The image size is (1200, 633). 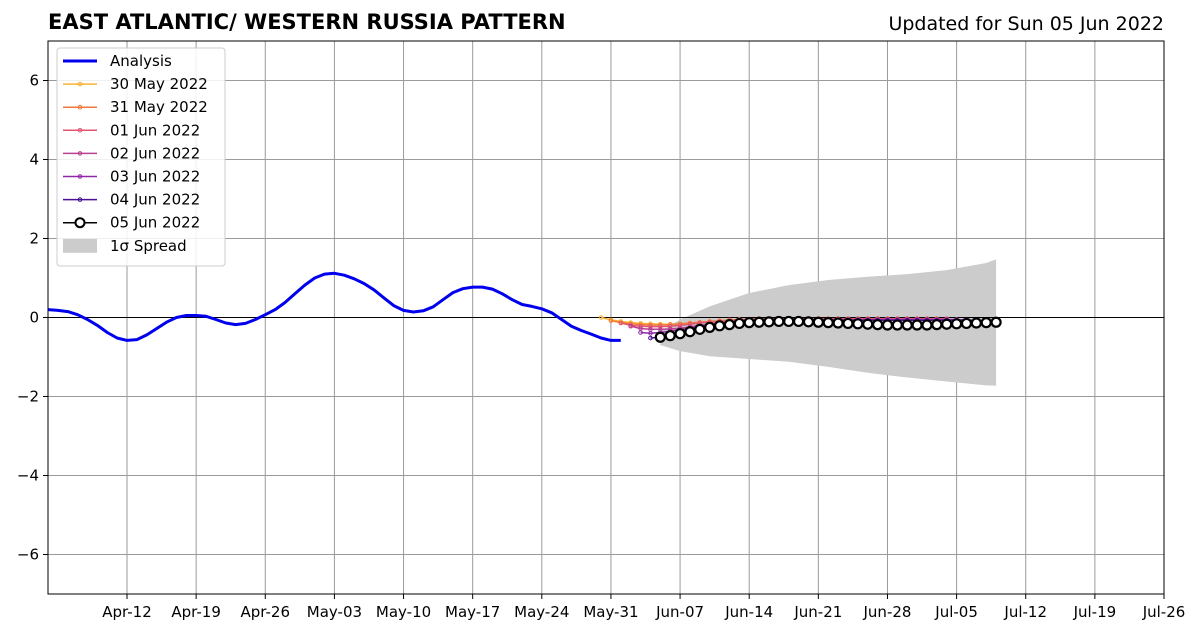 What do you see at coordinates (1095, 612) in the screenshot?
I see `x-tick-label: Jul-19` at bounding box center [1095, 612].